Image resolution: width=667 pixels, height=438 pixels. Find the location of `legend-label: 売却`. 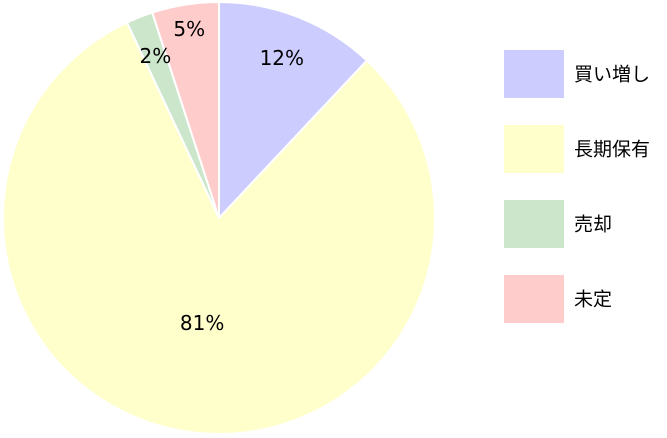

legend-label: 売却 is located at coordinates (593, 225).